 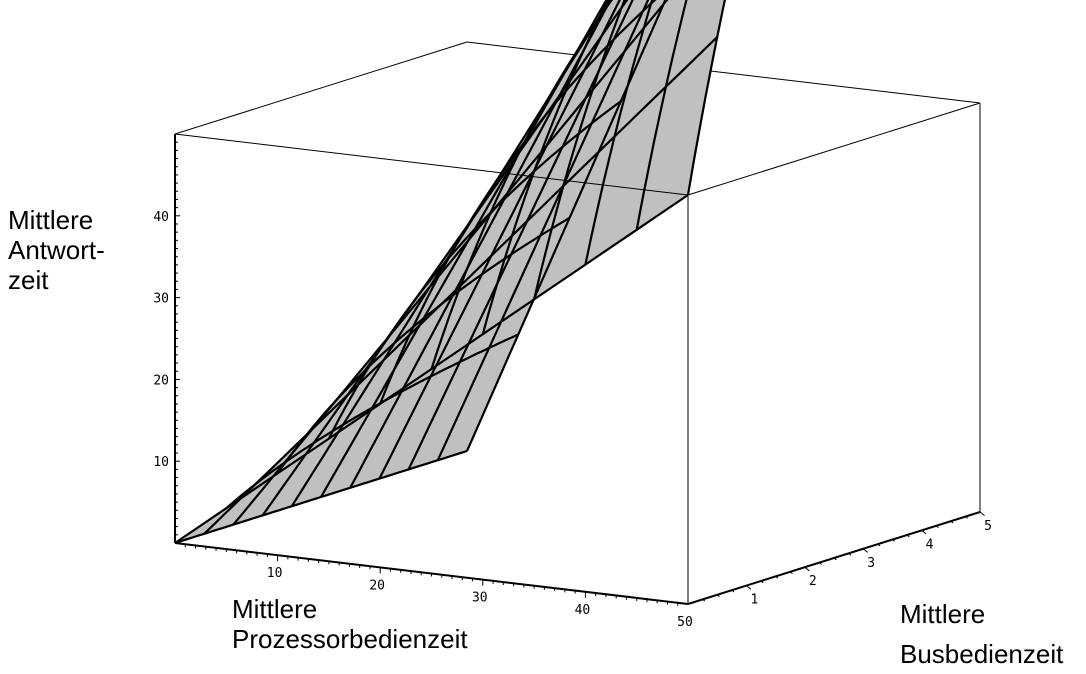 What do you see at coordinates (275, 573) in the screenshot?
I see `x-tick-label: 10` at bounding box center [275, 573].